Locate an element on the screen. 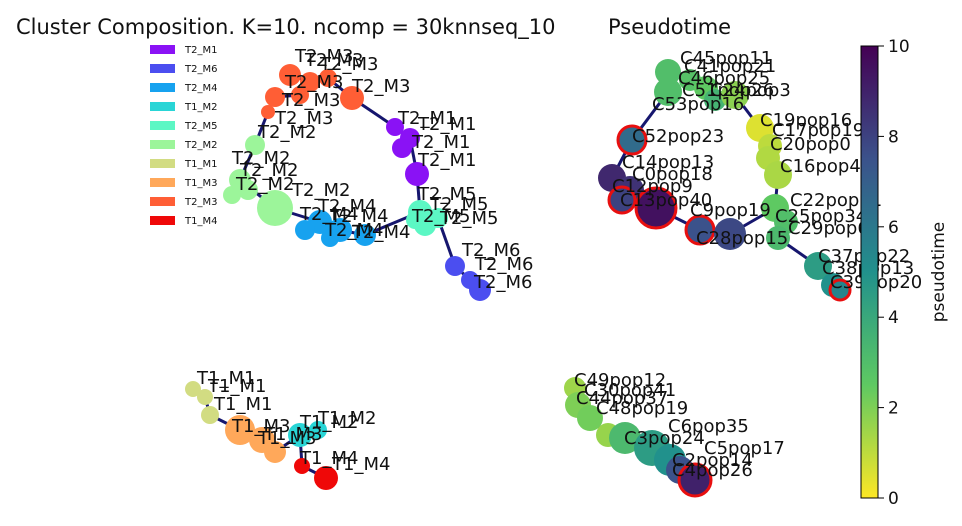 This screenshot has width=962, height=526. node-label: C12pop9 is located at coordinates (652, 186).